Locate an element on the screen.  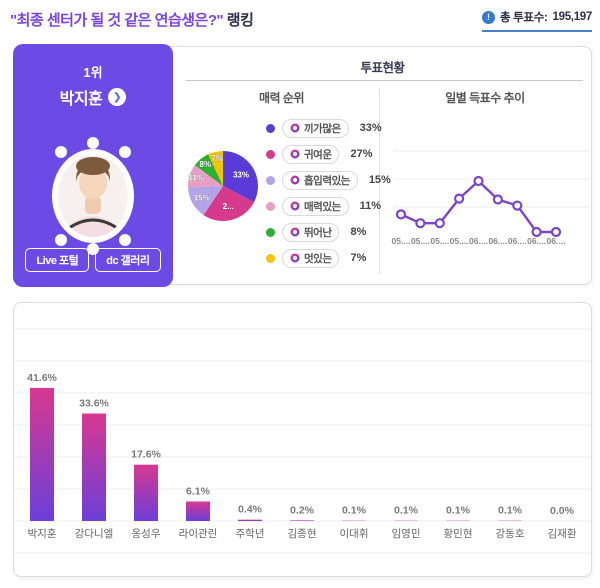
winner-card: 1위 박지훈 ❯ Live 포털 d is located at coordinates (93, 165).